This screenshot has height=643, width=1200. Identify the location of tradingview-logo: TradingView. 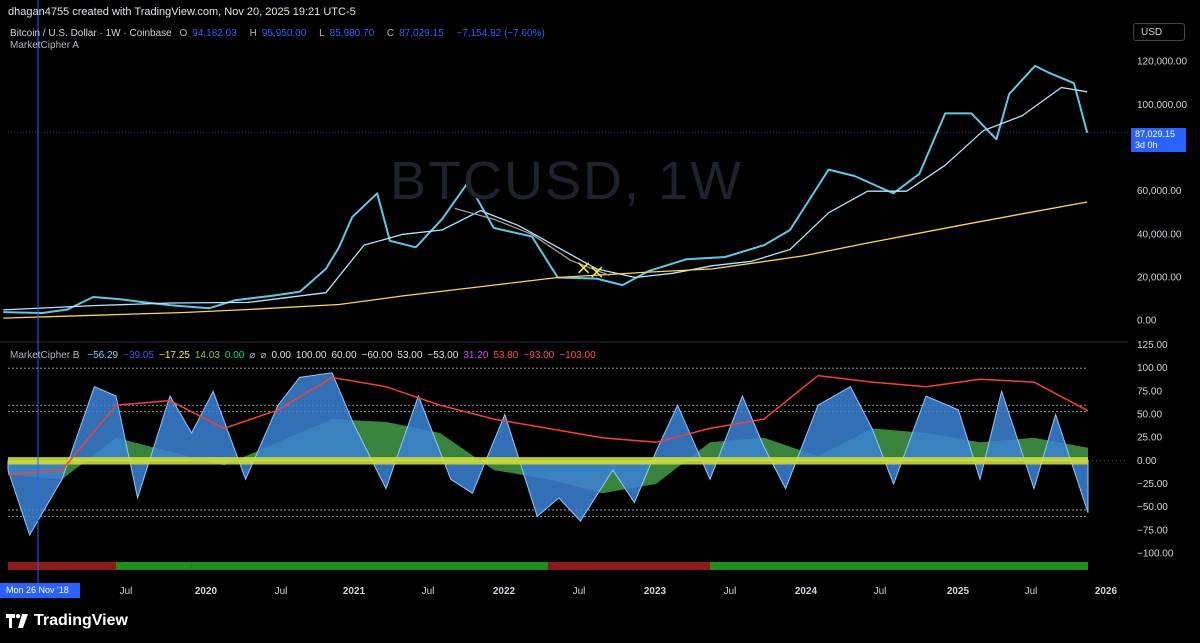
(67, 621).